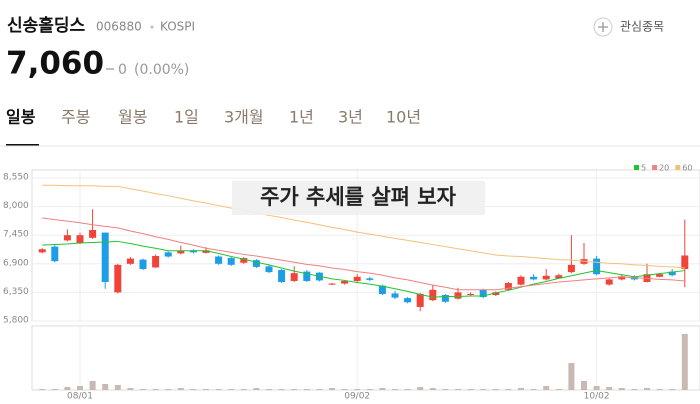 The height and width of the screenshot is (404, 700). Describe the element at coordinates (363, 269) in the screenshot. I see `moving-average-line` at that location.